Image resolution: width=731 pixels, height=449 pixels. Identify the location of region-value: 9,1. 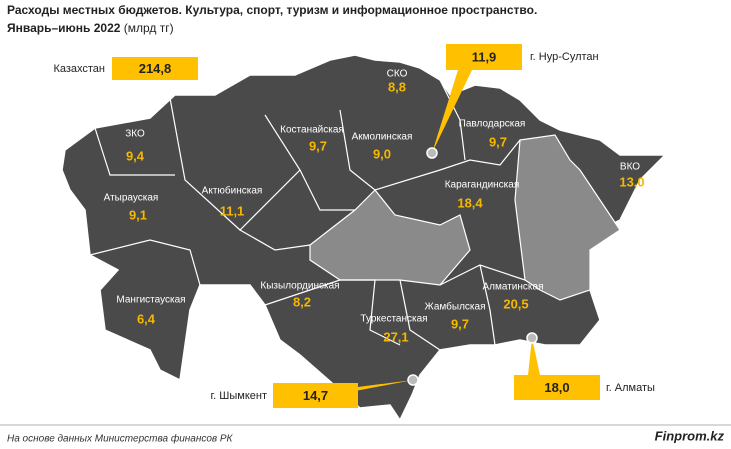
(138, 214).